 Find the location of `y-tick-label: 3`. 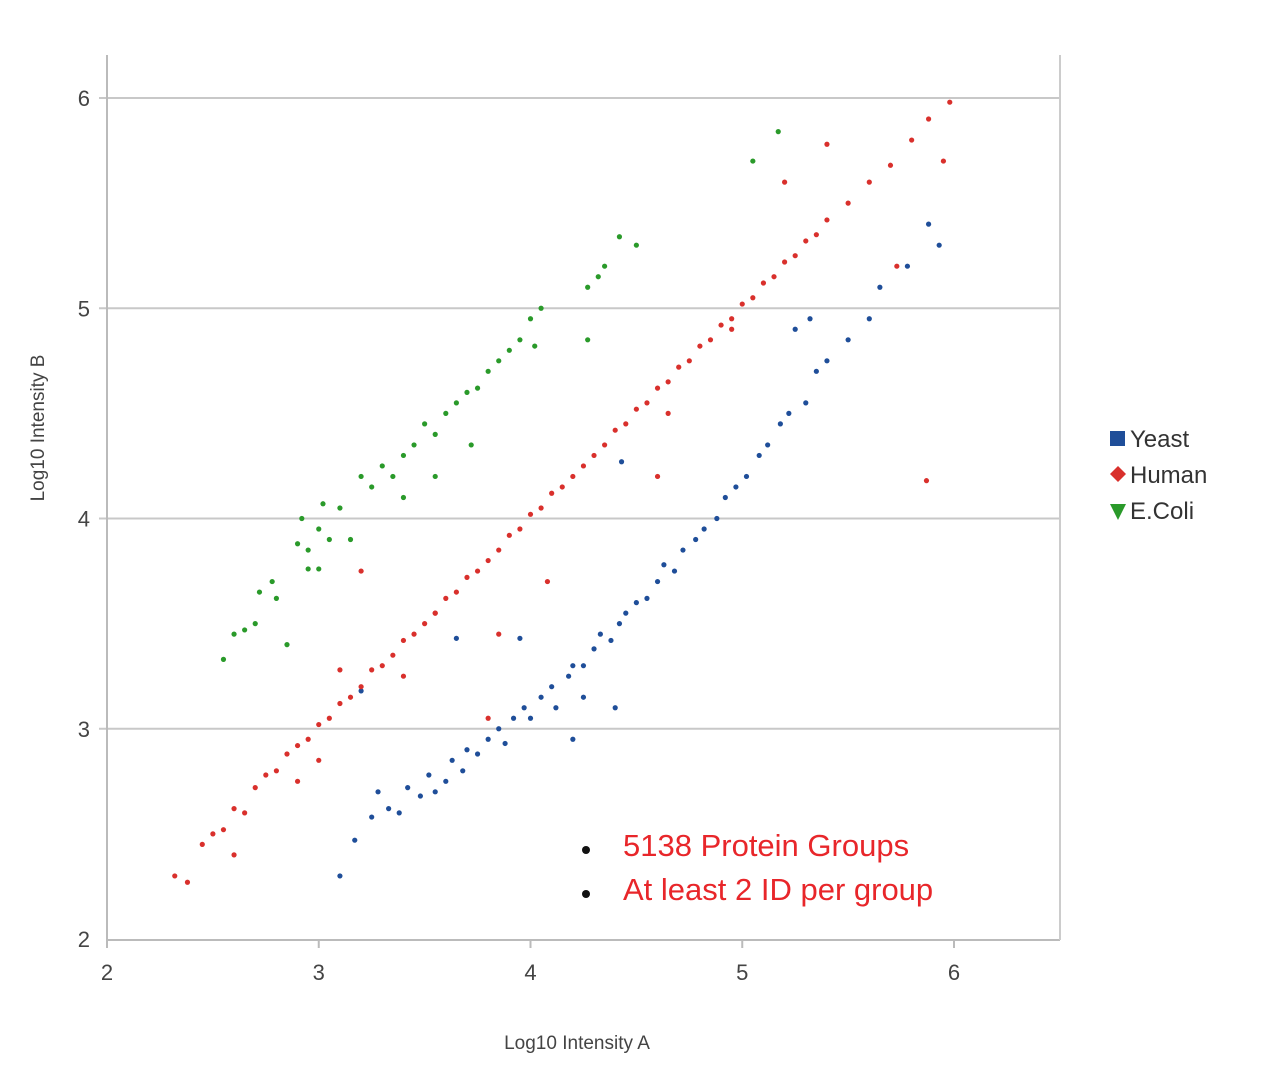

y-tick-label: 3 is located at coordinates (84, 729).